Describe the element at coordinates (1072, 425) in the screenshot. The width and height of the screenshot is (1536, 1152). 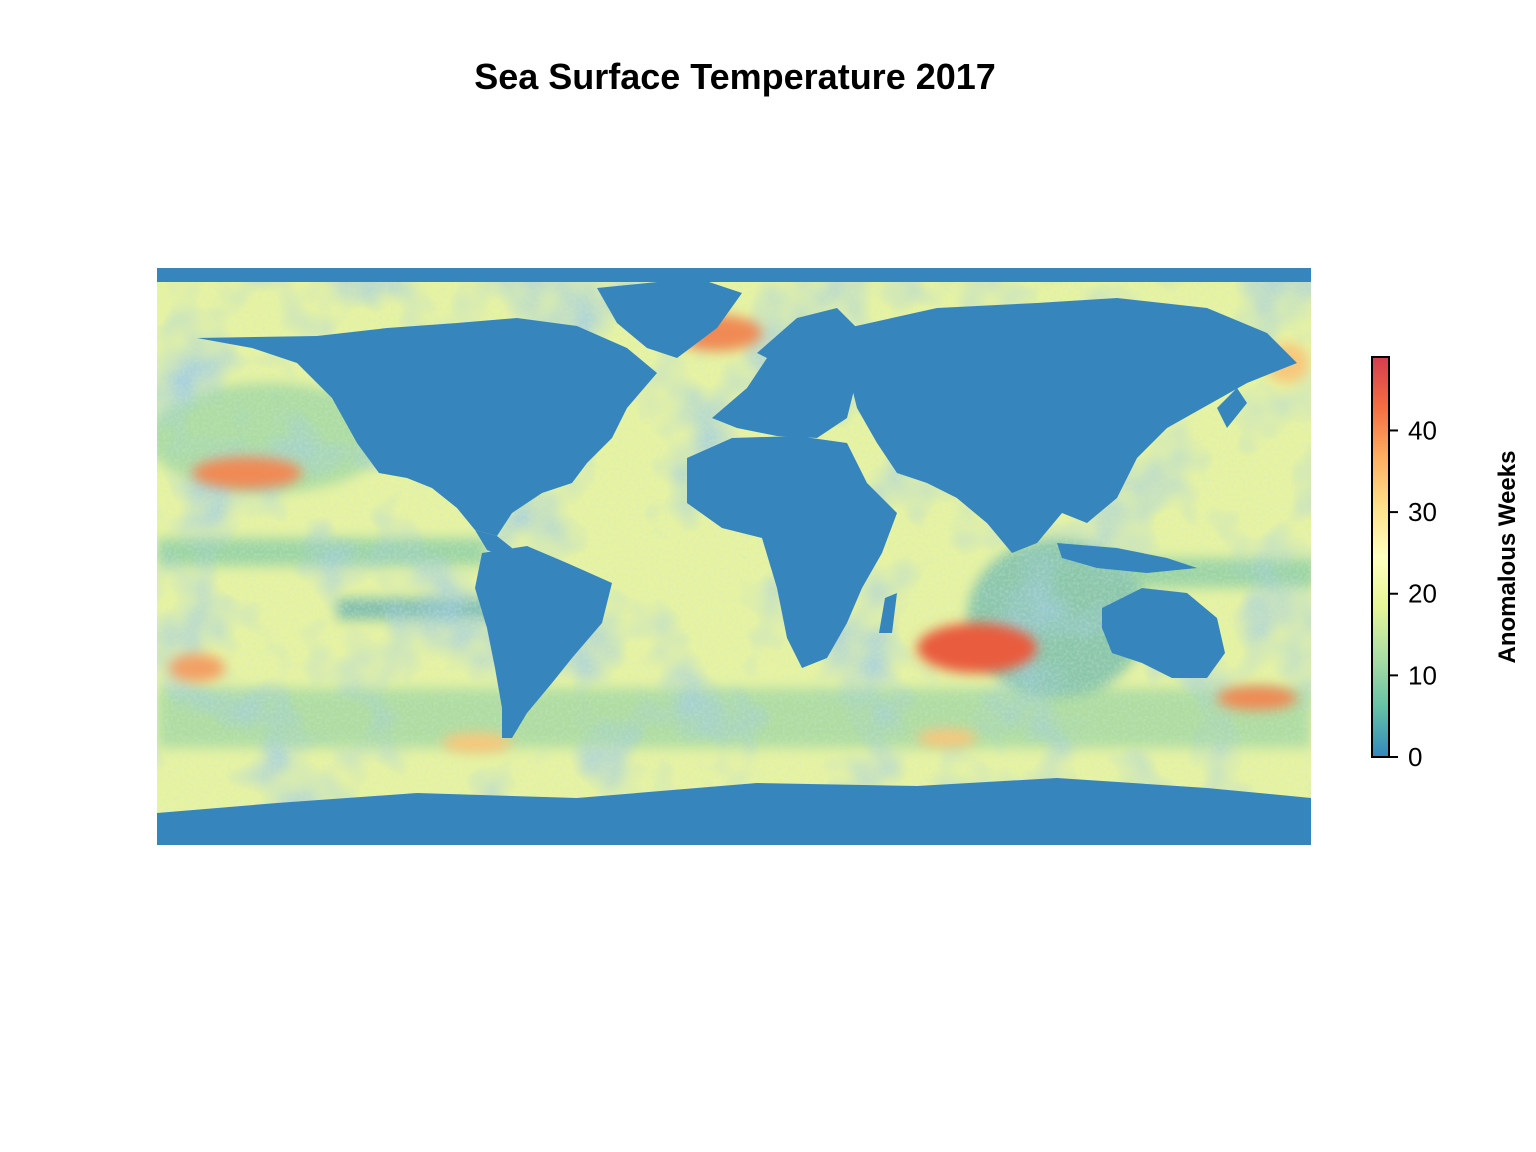
I see `land-asia` at that location.